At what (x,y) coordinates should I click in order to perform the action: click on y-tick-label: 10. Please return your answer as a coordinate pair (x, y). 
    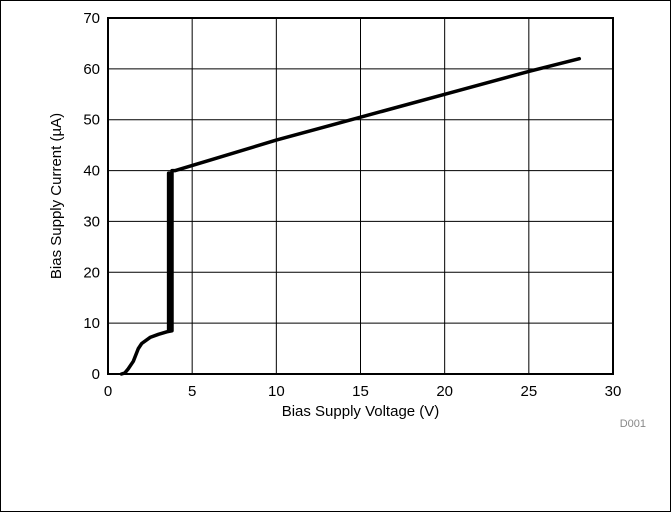
    Looking at the image, I should click on (91, 323).